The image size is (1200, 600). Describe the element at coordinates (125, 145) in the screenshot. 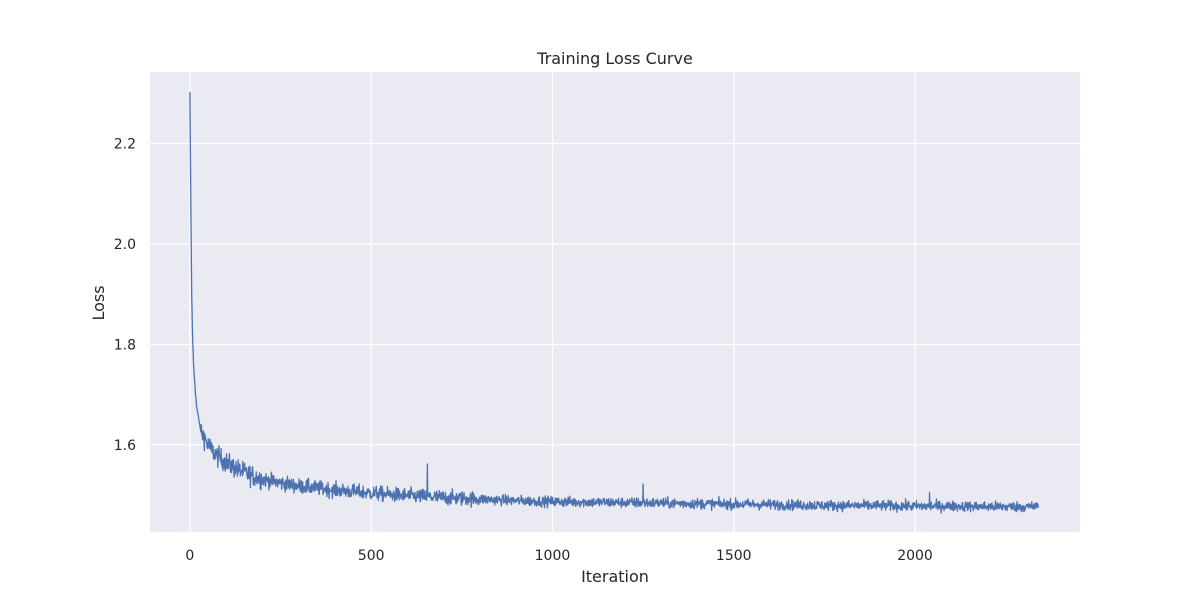

I see `y-tick-label: 2.2` at that location.